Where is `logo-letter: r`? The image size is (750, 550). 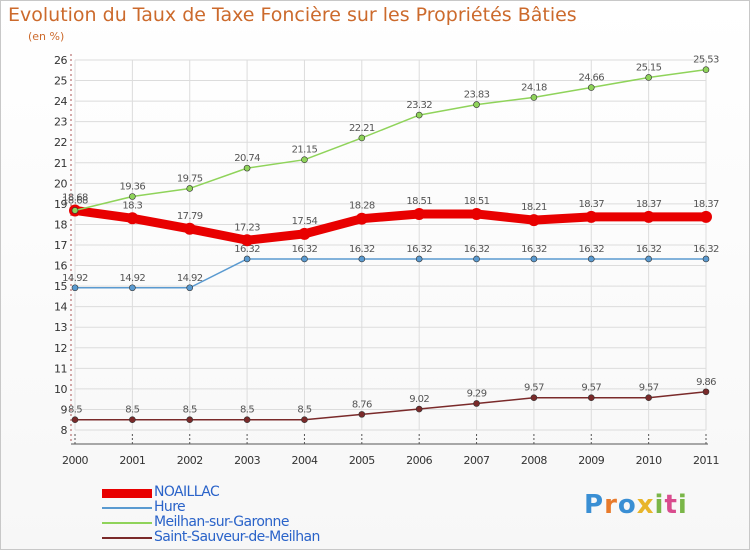
logo-letter: r is located at coordinates (611, 505).